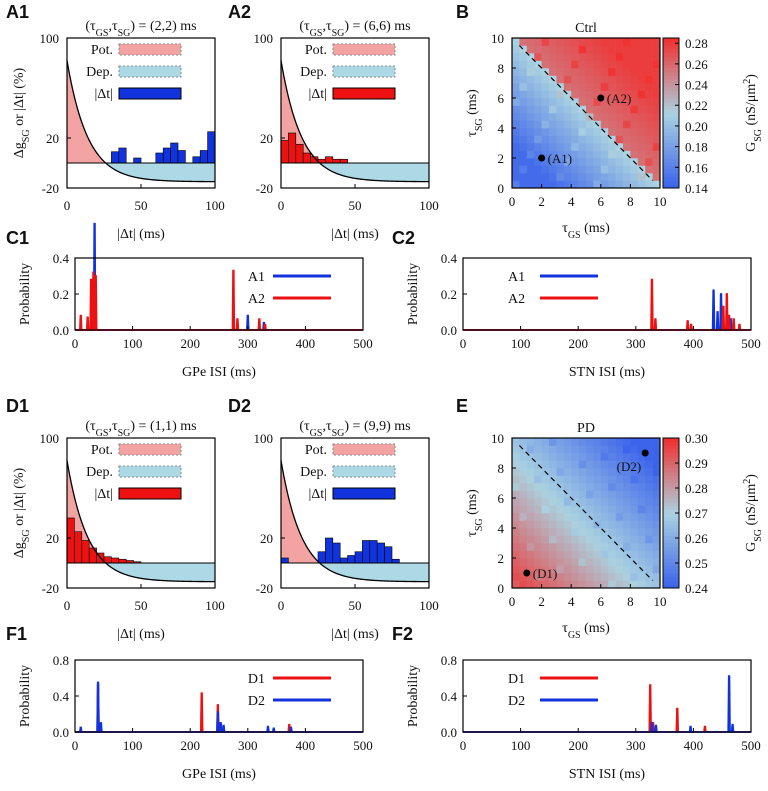 This screenshot has height=791, width=768. I want to click on stdp-panel-A2, so click(355, 113).